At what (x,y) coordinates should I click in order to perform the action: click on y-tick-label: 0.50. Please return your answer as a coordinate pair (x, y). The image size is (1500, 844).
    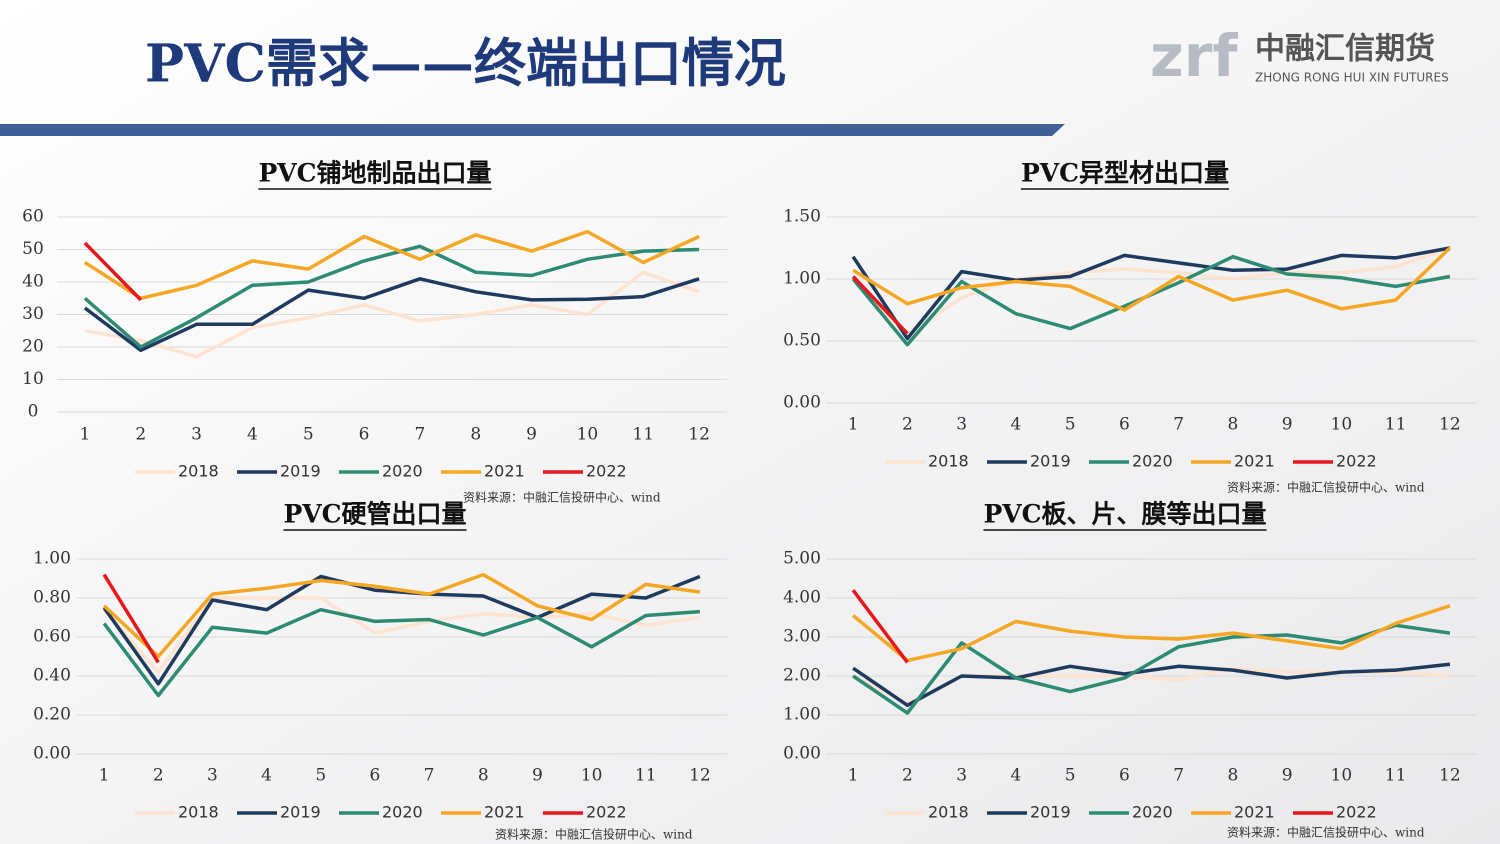
    Looking at the image, I should click on (802, 341).